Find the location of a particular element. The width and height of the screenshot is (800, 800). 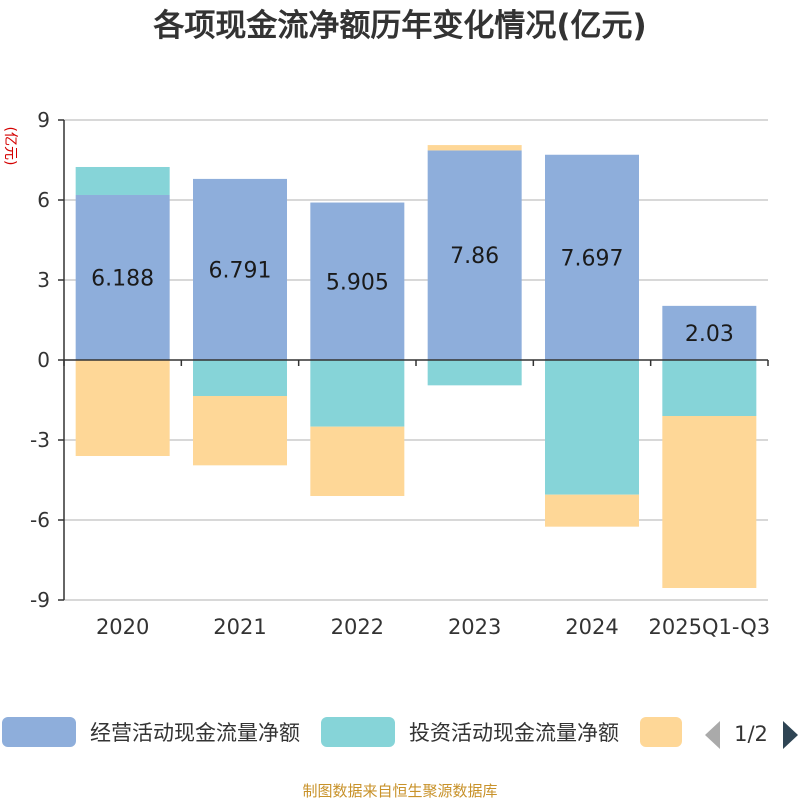

data-label: 5.905 is located at coordinates (357, 282).